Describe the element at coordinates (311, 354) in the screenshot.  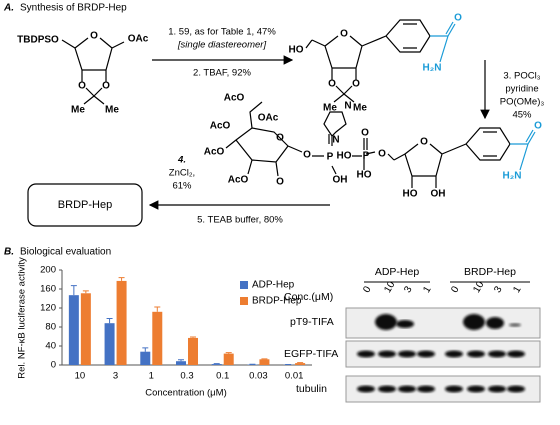
I see `row-label: EGFP-TIFA` at that location.